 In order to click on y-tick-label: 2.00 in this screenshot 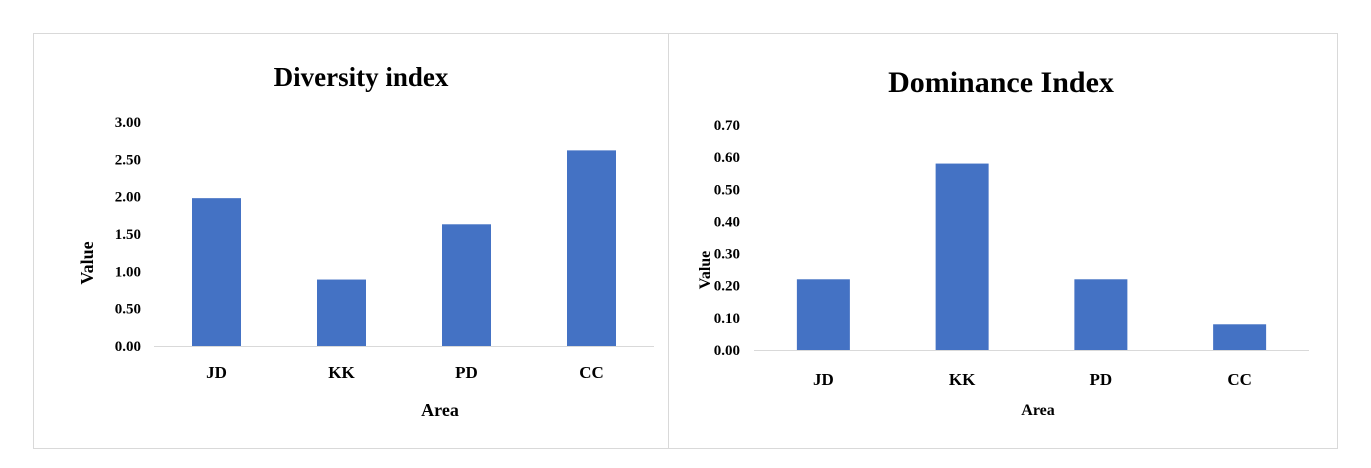, I will do `click(128, 198)`.